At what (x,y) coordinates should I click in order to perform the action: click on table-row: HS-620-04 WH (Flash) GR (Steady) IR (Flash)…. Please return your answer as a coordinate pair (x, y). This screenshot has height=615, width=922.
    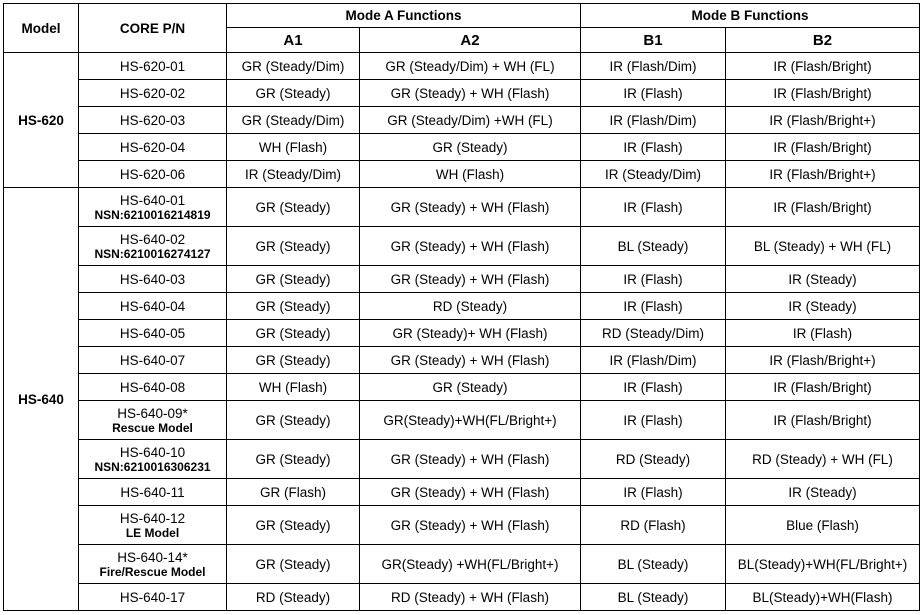
    Looking at the image, I should click on (462, 147).